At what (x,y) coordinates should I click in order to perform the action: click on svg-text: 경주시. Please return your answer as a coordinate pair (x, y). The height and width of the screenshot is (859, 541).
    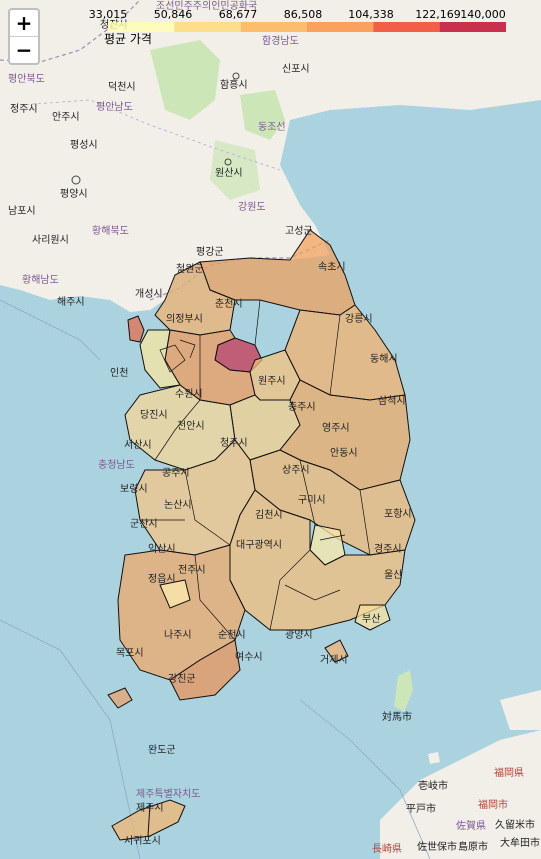
    Looking at the image, I should click on (388, 548).